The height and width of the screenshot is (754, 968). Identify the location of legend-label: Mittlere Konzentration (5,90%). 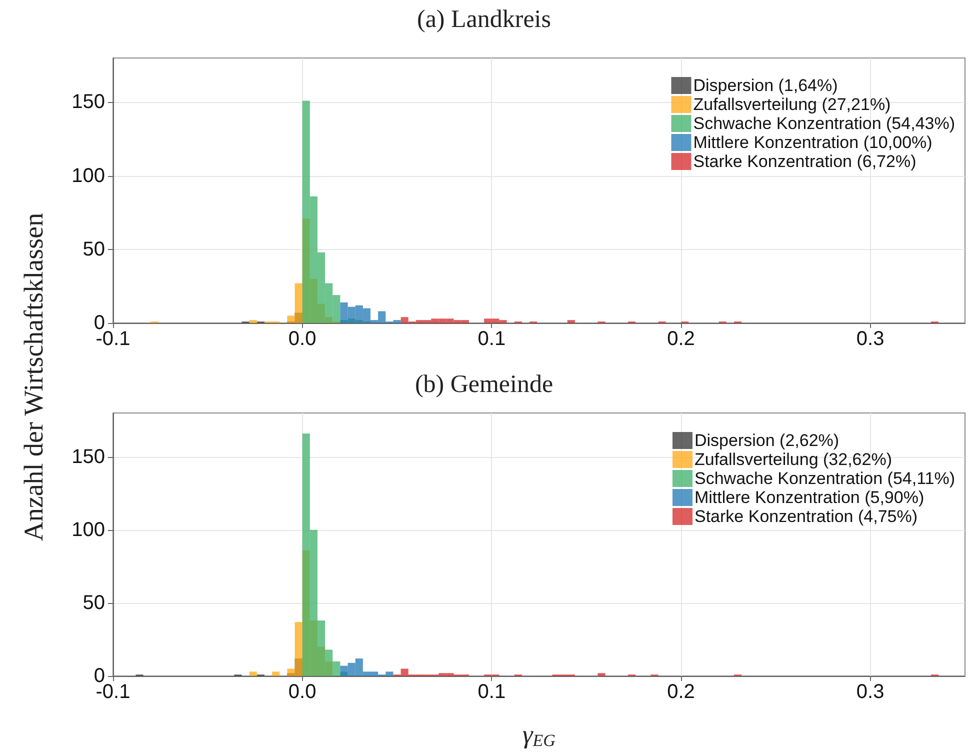
(809, 497).